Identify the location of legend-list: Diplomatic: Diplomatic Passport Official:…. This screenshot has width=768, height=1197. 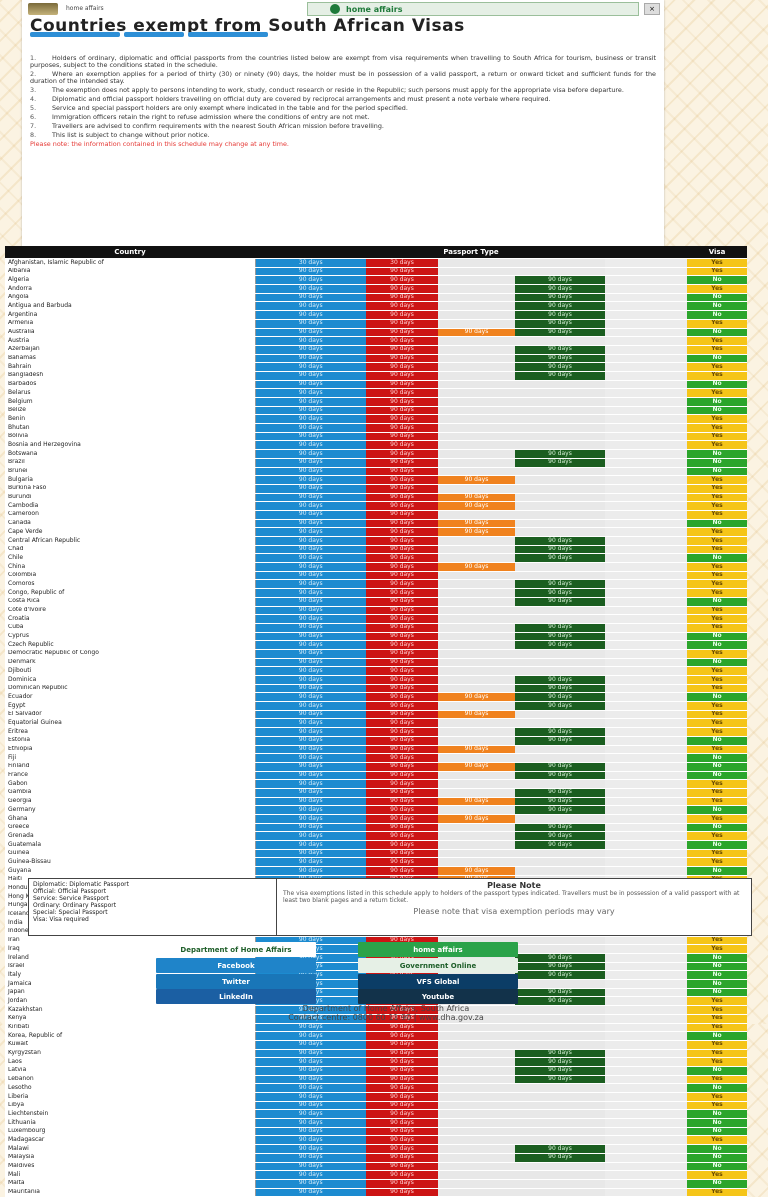
(153, 907).